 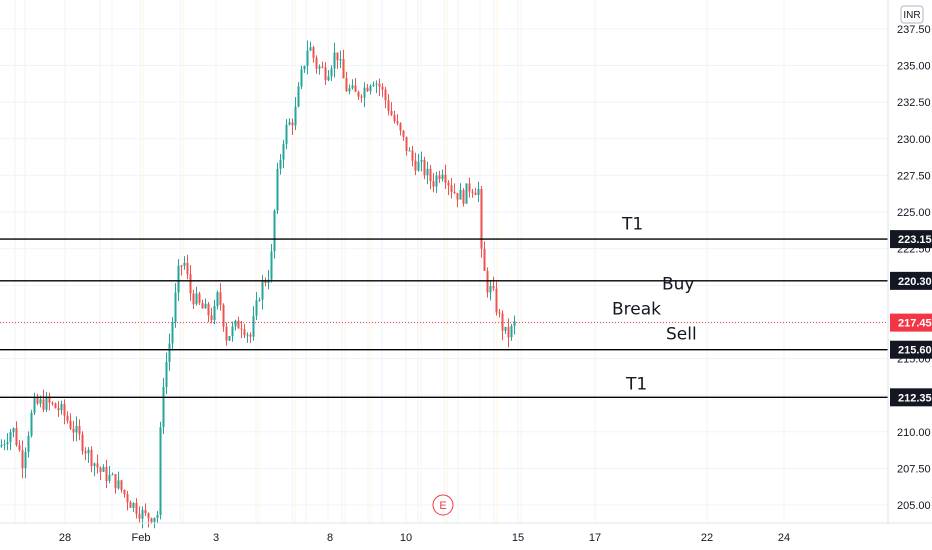 I want to click on x-tick-label: 15, so click(x=518, y=538).